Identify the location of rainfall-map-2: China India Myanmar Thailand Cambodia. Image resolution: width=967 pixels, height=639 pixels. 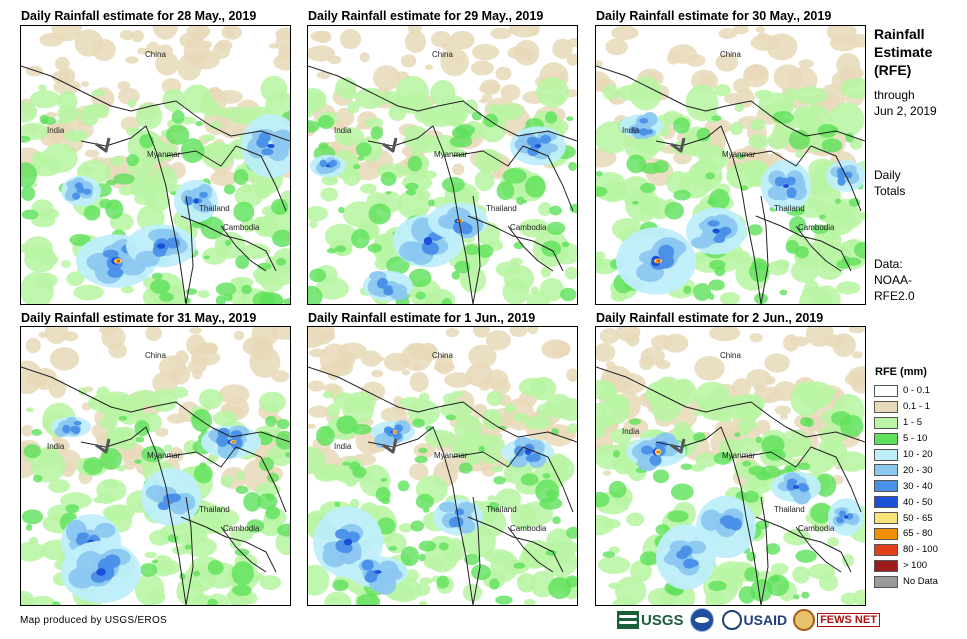
(442, 165).